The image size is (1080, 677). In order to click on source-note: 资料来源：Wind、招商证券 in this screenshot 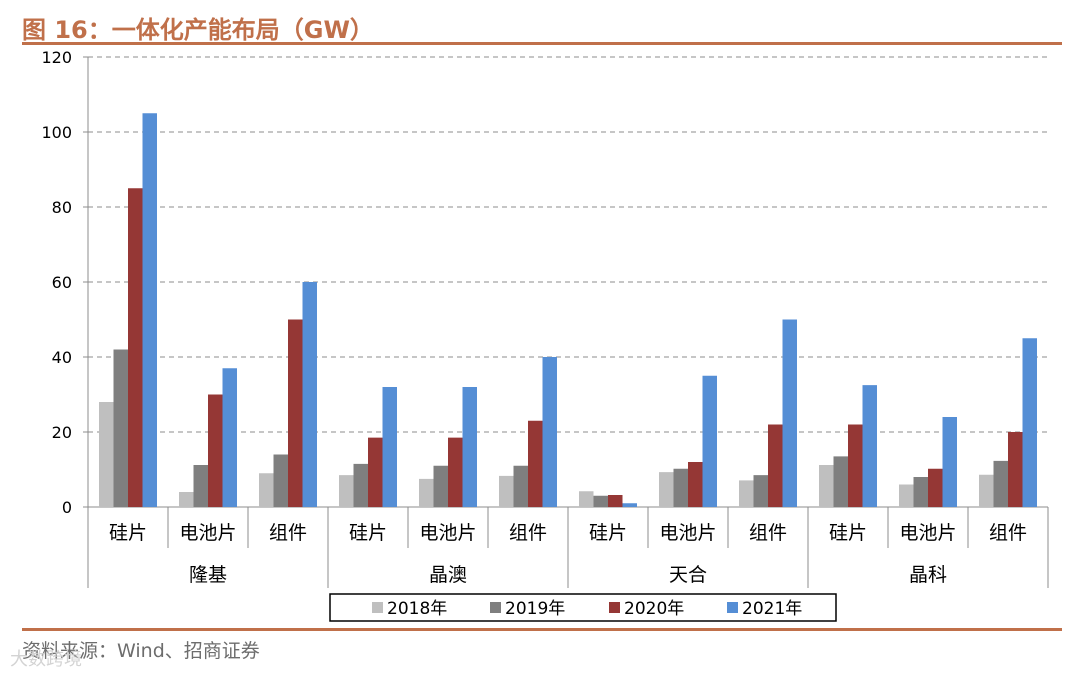, I will do `click(141, 651)`.